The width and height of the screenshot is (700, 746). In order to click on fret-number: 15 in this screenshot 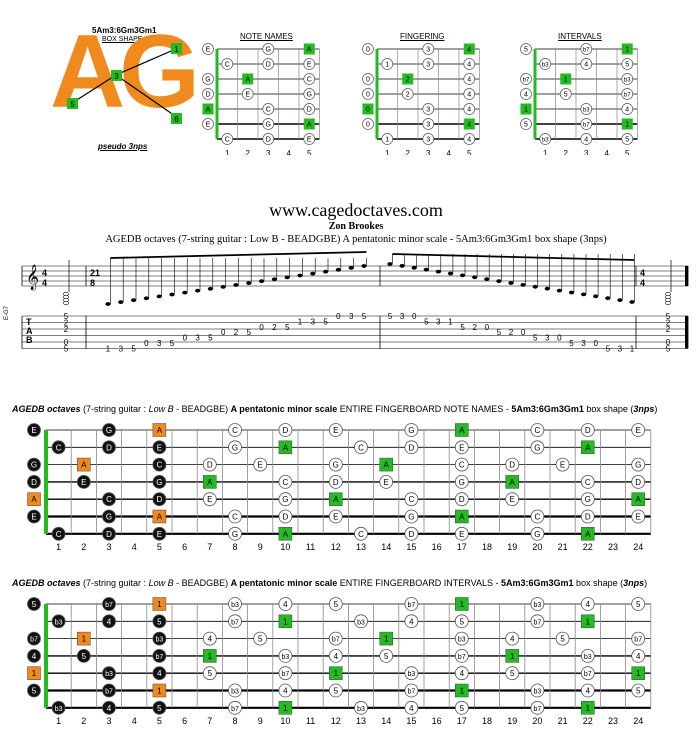, I will do `click(411, 547)`.